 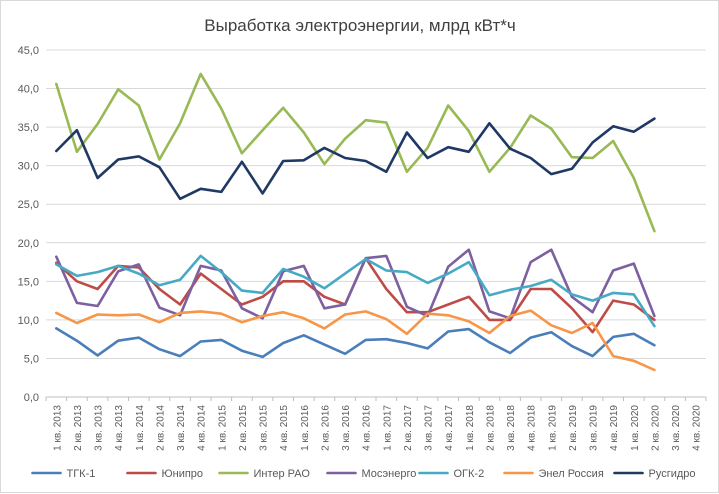 What do you see at coordinates (28, 321) in the screenshot?
I see `y-tick-label: 10,0` at bounding box center [28, 321].